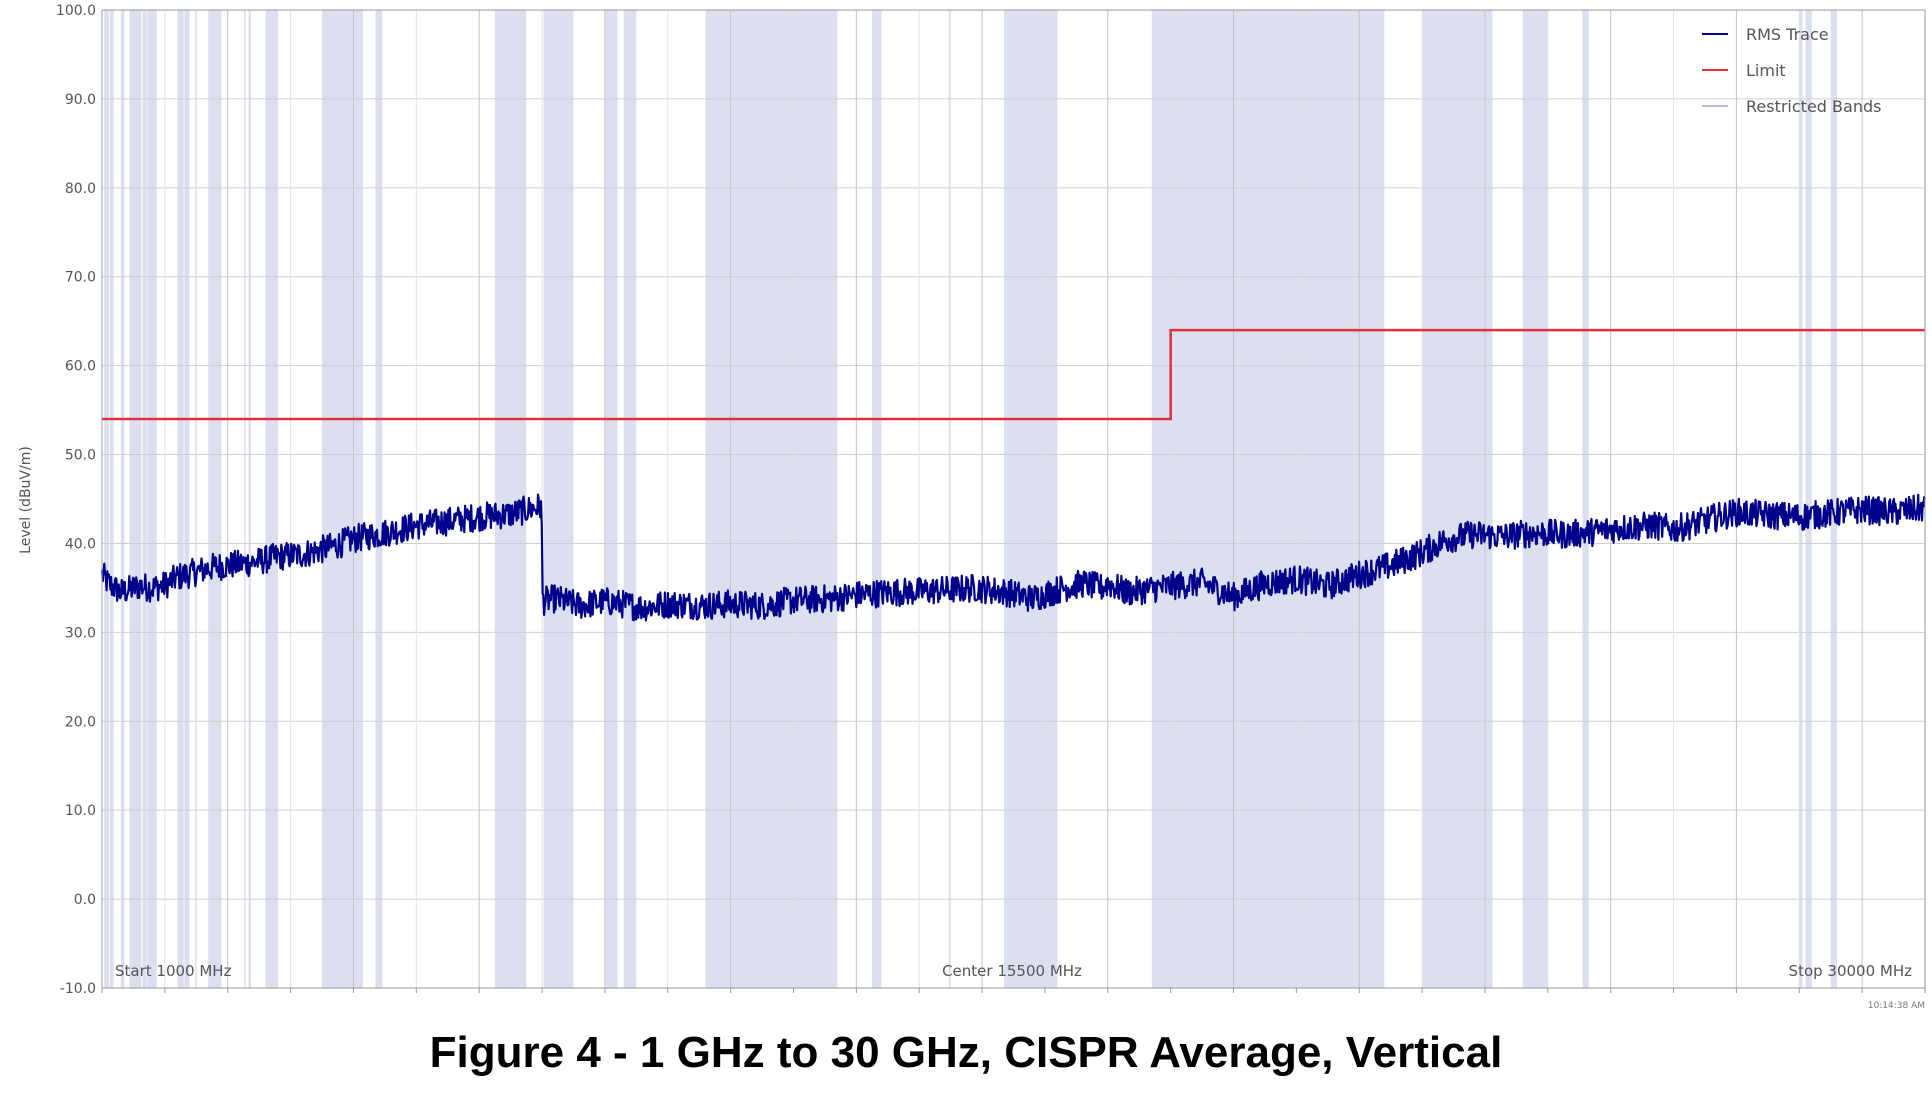 This screenshot has width=1932, height=1118. Describe the element at coordinates (85, 900) in the screenshot. I see `y-tick-label: 0.0` at that location.